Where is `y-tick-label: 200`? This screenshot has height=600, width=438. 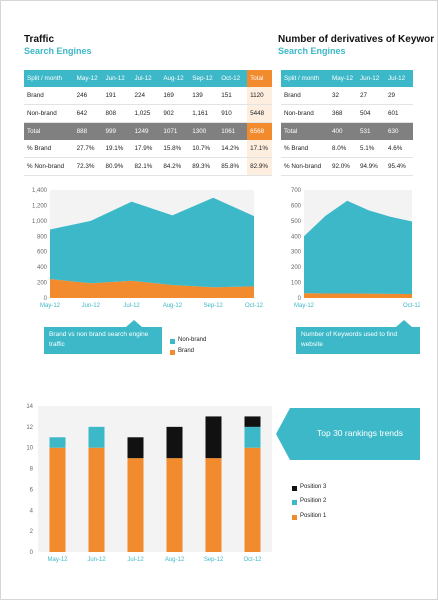
y-tick-label: 200 is located at coordinates (42, 284).